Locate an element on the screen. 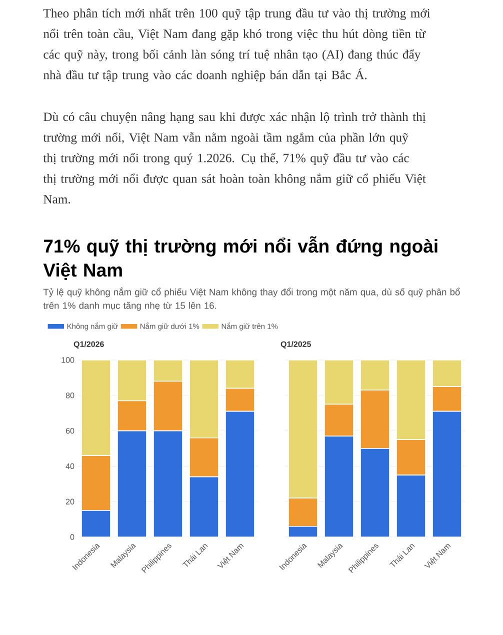 This screenshot has width=503, height=635. y-tick-label: 20 is located at coordinates (70, 501).